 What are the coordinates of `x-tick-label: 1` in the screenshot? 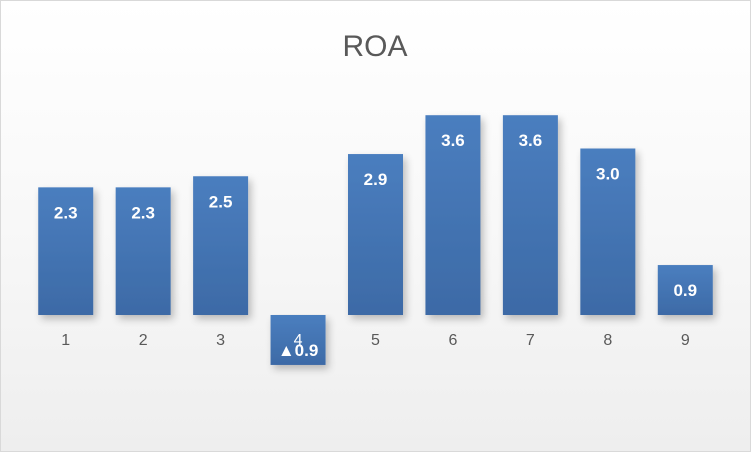 It's located at (65, 340).